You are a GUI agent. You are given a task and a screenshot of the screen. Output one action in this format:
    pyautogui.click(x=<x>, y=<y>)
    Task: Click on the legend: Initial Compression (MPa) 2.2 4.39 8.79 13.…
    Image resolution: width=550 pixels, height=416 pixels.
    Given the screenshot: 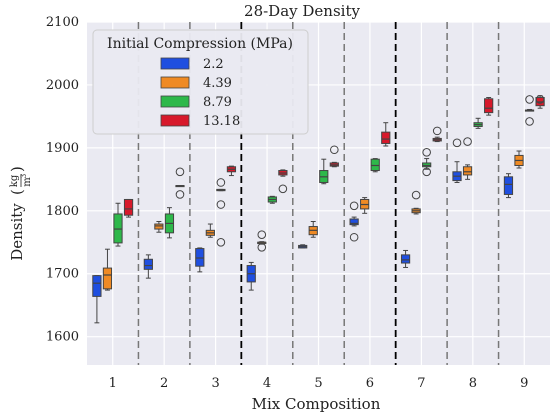 What is the action you would take?
    pyautogui.click(x=200, y=82)
    